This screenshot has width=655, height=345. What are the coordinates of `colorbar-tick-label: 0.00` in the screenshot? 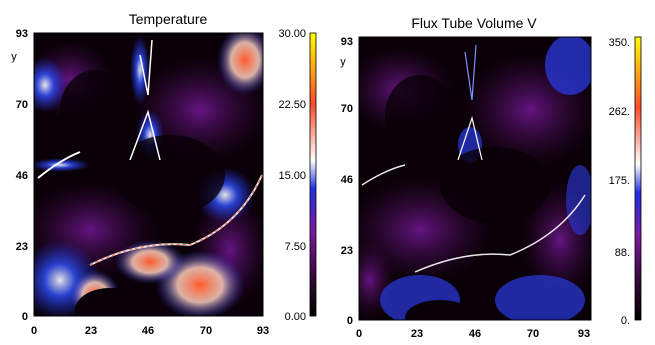 It's located at (295, 317).